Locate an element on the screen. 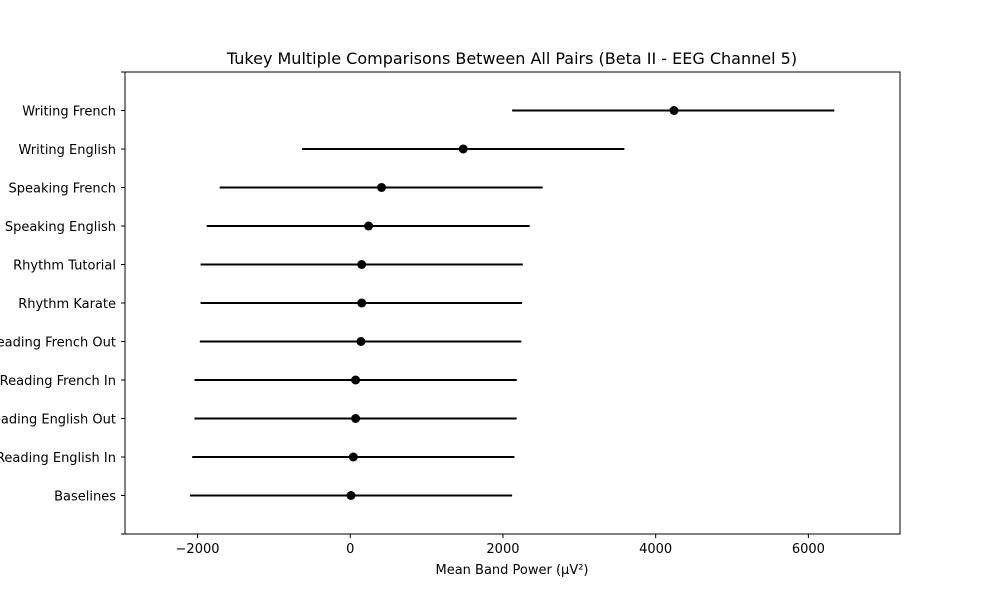  x-tick-label: 0 is located at coordinates (350, 549).